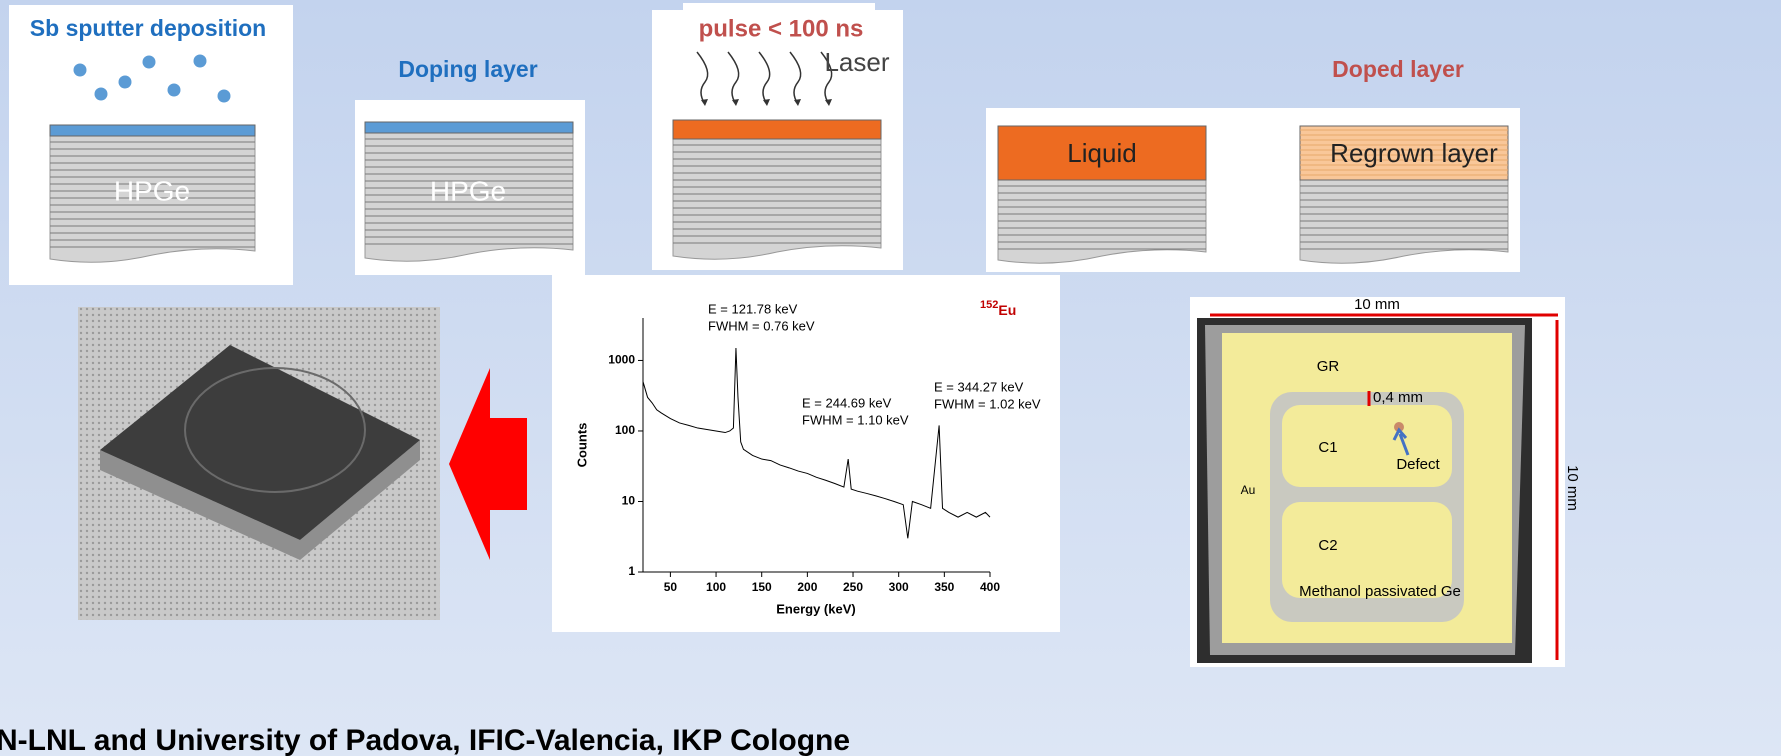 Image resolution: width=1781 pixels, height=756 pixels. I want to click on y-axis-label: Counts, so click(581, 445).